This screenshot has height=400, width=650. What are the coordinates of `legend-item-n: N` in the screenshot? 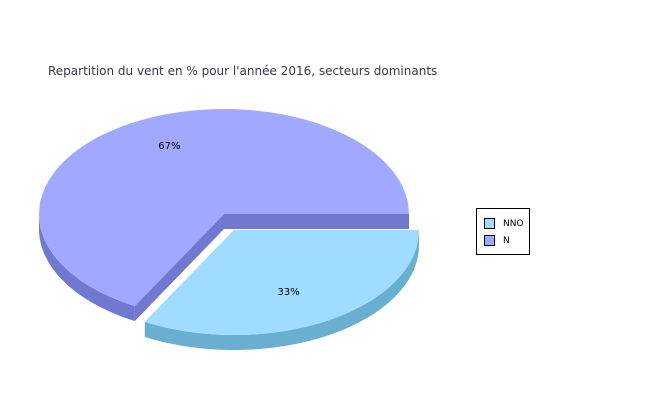 It's located at (497, 240).